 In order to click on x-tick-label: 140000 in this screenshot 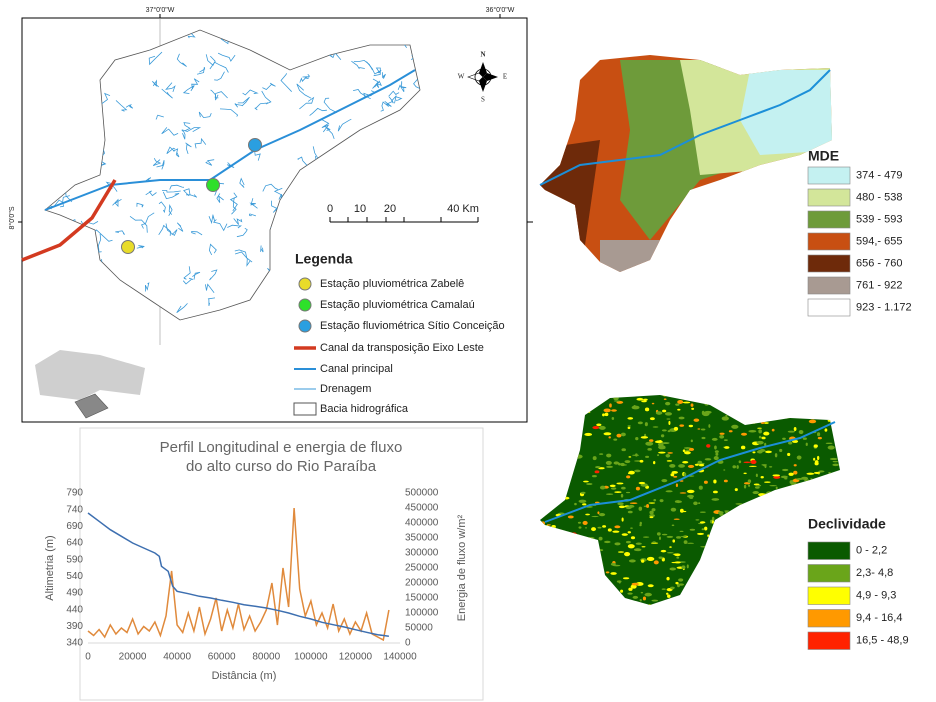, I will do `click(400, 657)`.